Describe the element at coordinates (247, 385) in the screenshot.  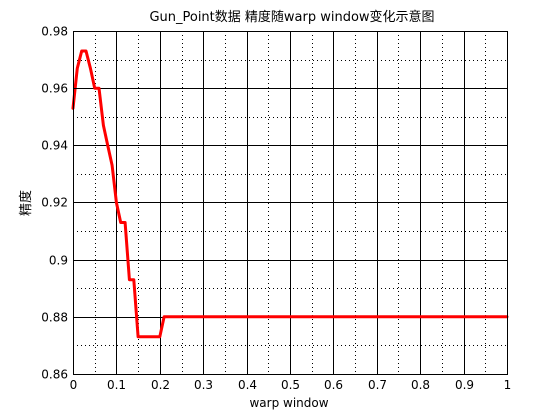
I see `x-tick-label: 0.4` at that location.